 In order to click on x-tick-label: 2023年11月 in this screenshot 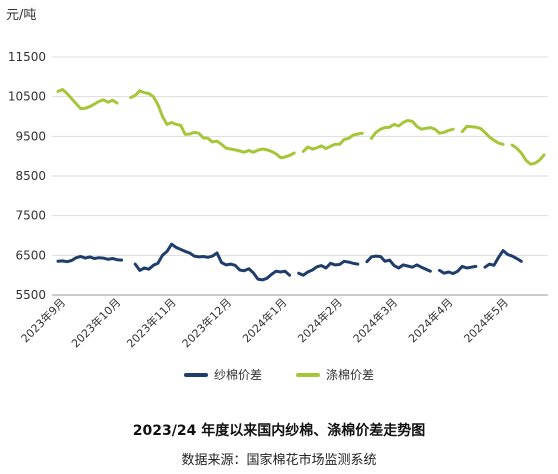, I will do `click(151, 322)`.